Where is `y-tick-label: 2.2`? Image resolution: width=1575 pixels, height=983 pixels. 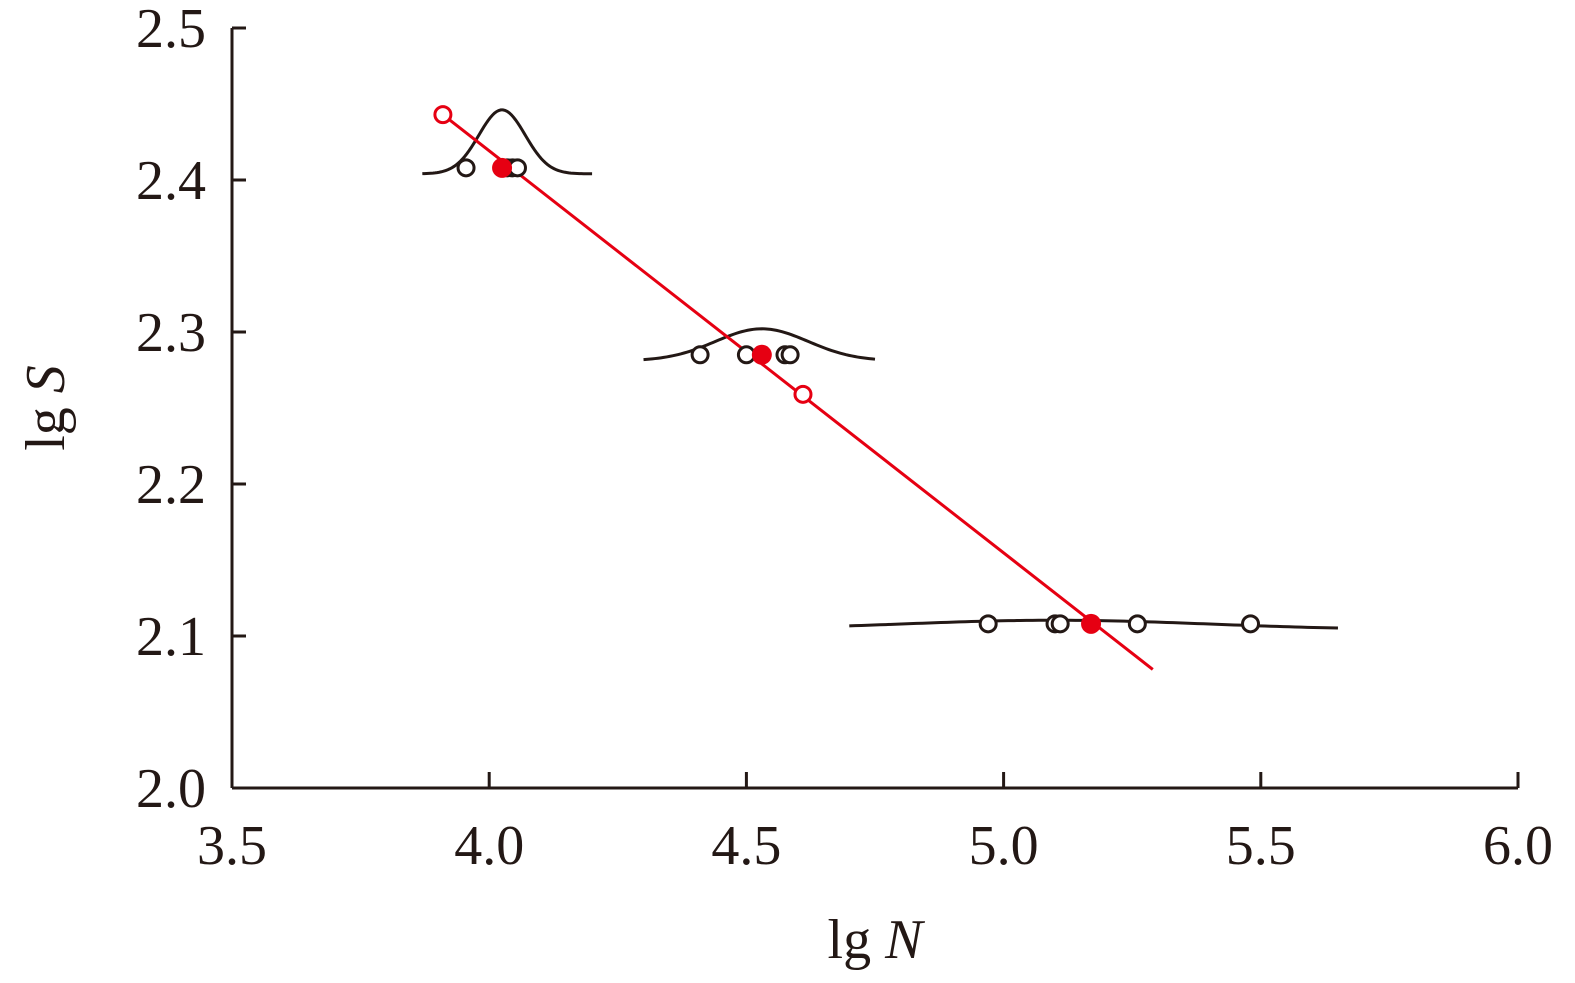
y-tick-label: 2.2 is located at coordinates (171, 485).